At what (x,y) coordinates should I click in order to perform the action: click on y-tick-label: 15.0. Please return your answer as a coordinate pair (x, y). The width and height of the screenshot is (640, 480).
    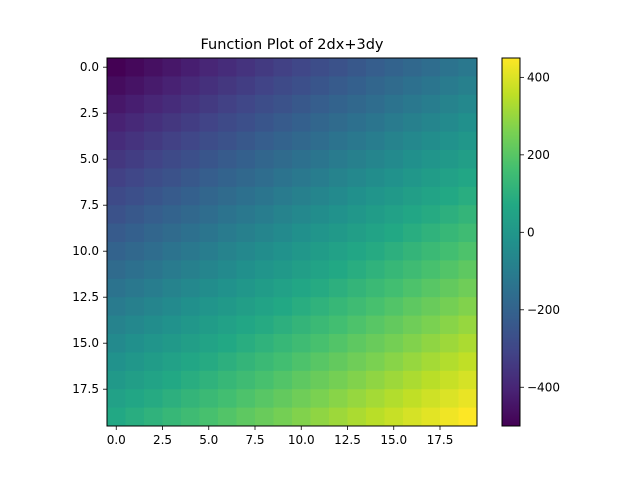
    Looking at the image, I should click on (85, 343).